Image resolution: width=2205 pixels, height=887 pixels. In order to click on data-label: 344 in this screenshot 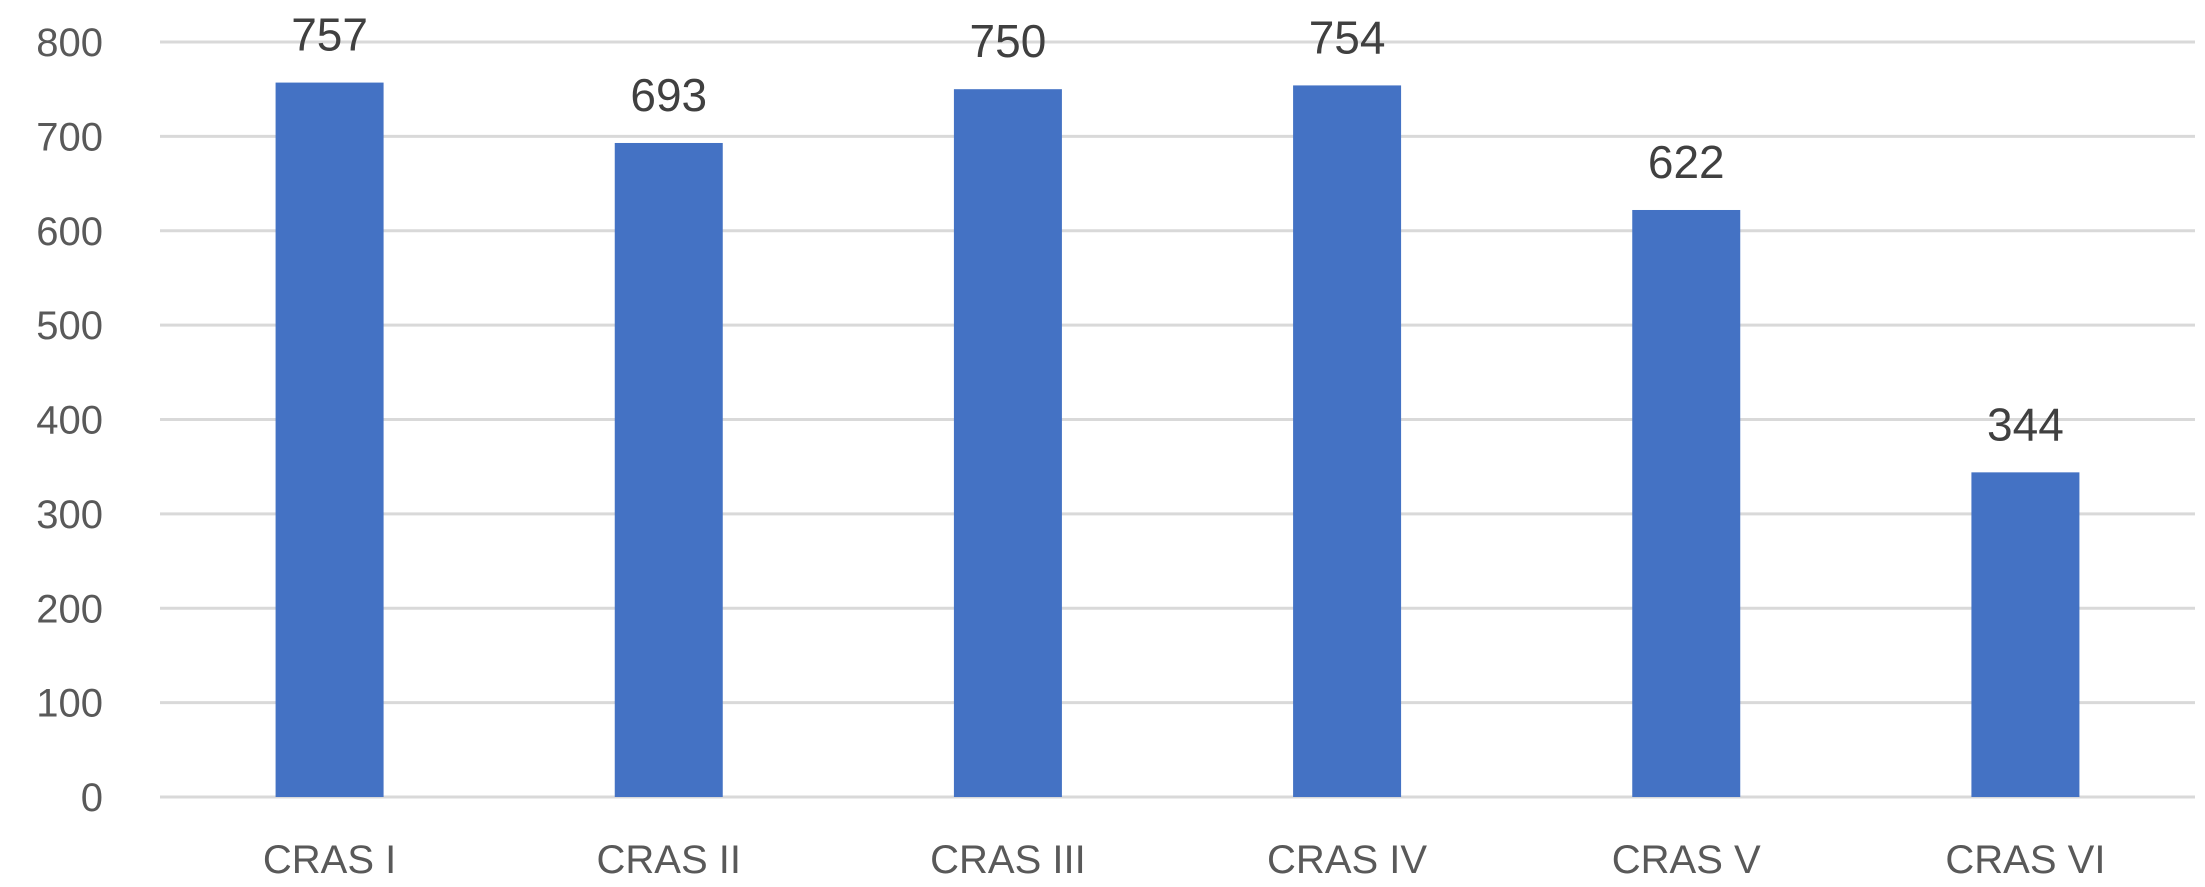, I will do `click(2025, 424)`.